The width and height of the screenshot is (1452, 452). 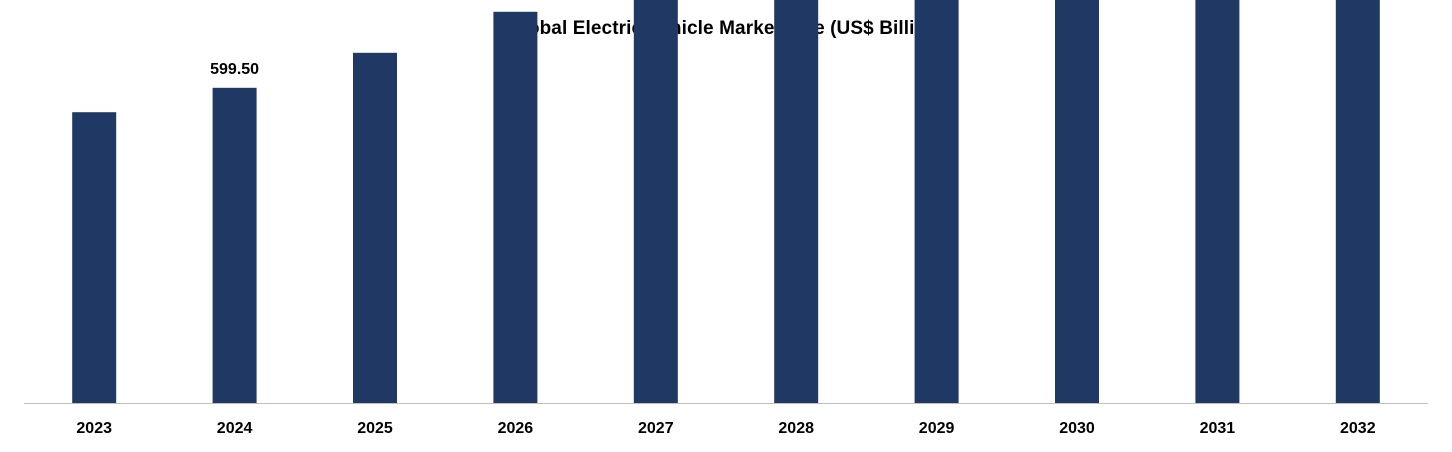 I want to click on x-tick-label-2029: 2029, so click(x=937, y=428).